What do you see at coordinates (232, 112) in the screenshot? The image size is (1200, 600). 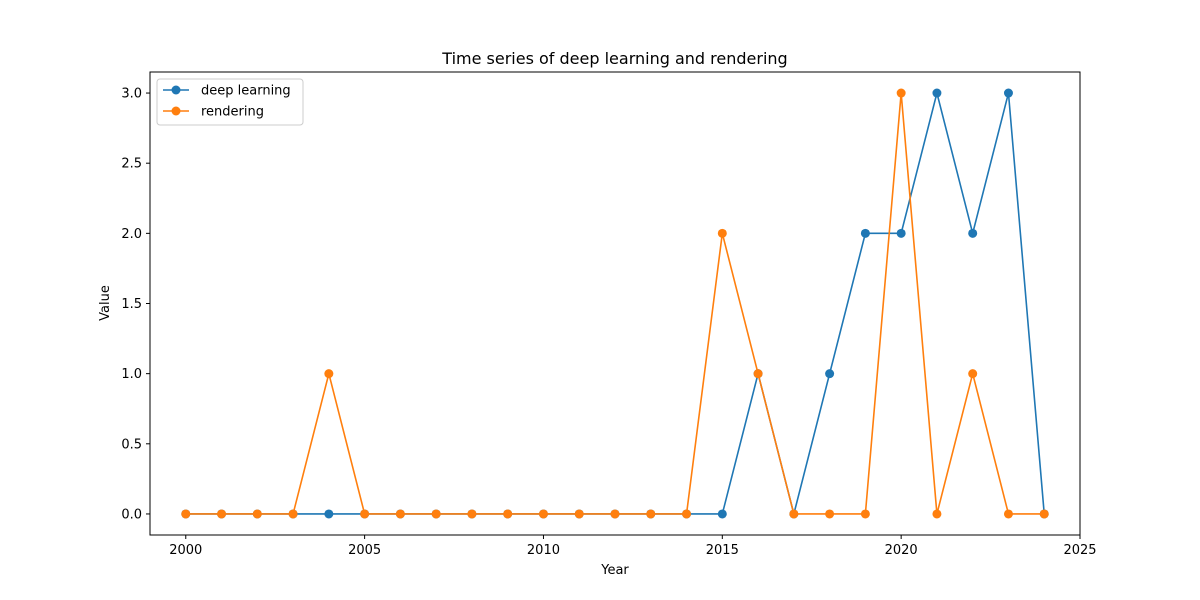 I see `legend-label: rendering` at bounding box center [232, 112].